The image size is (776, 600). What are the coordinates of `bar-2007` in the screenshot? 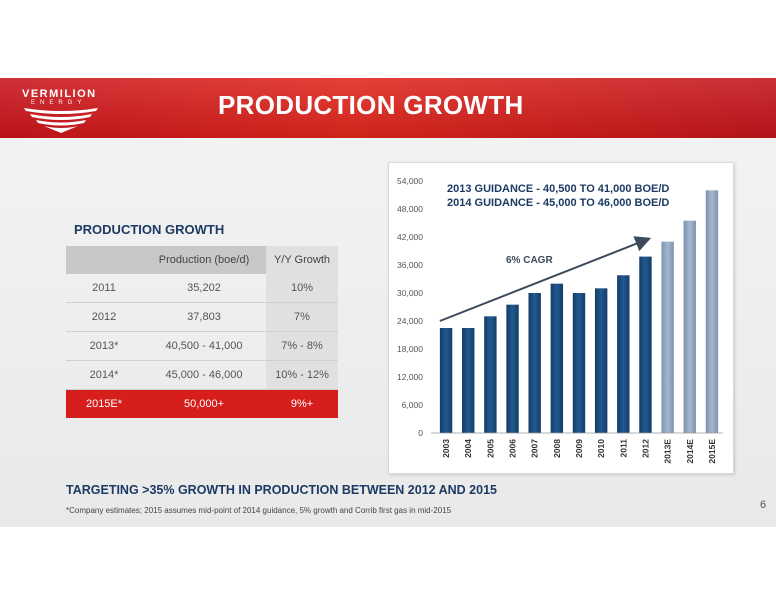 It's located at (534, 363).